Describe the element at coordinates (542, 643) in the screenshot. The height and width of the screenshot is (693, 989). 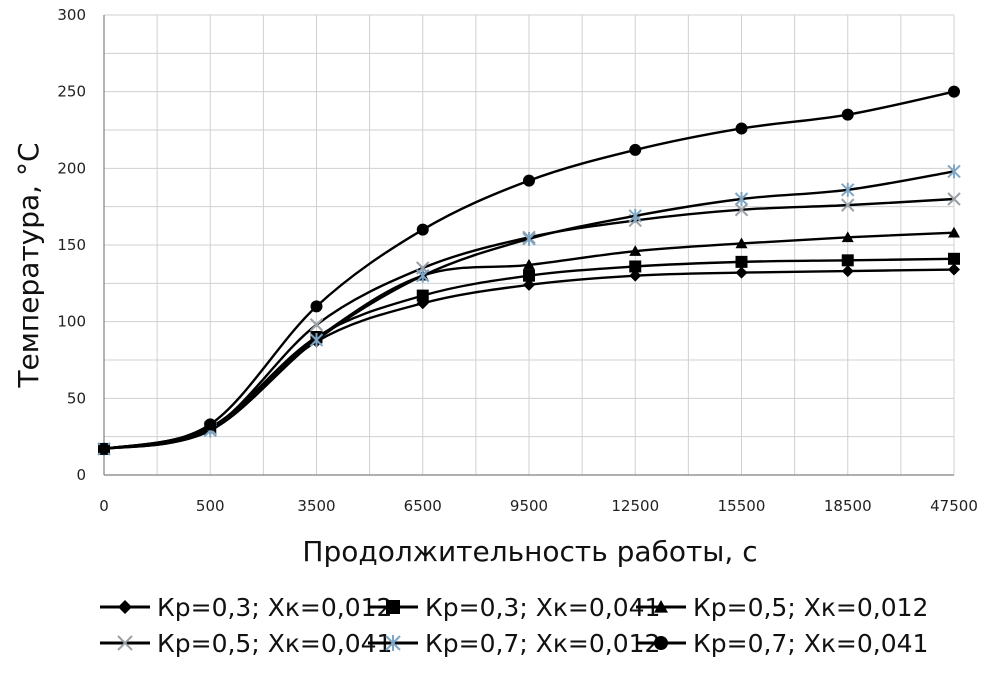
I see `legend-label: Кр=0,7; Хк=0,012` at that location.